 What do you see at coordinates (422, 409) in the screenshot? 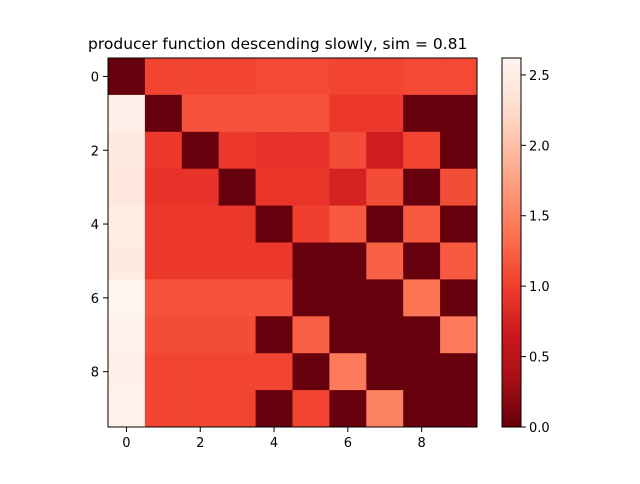
I see `heatmap-cell-r9-c8` at bounding box center [422, 409].